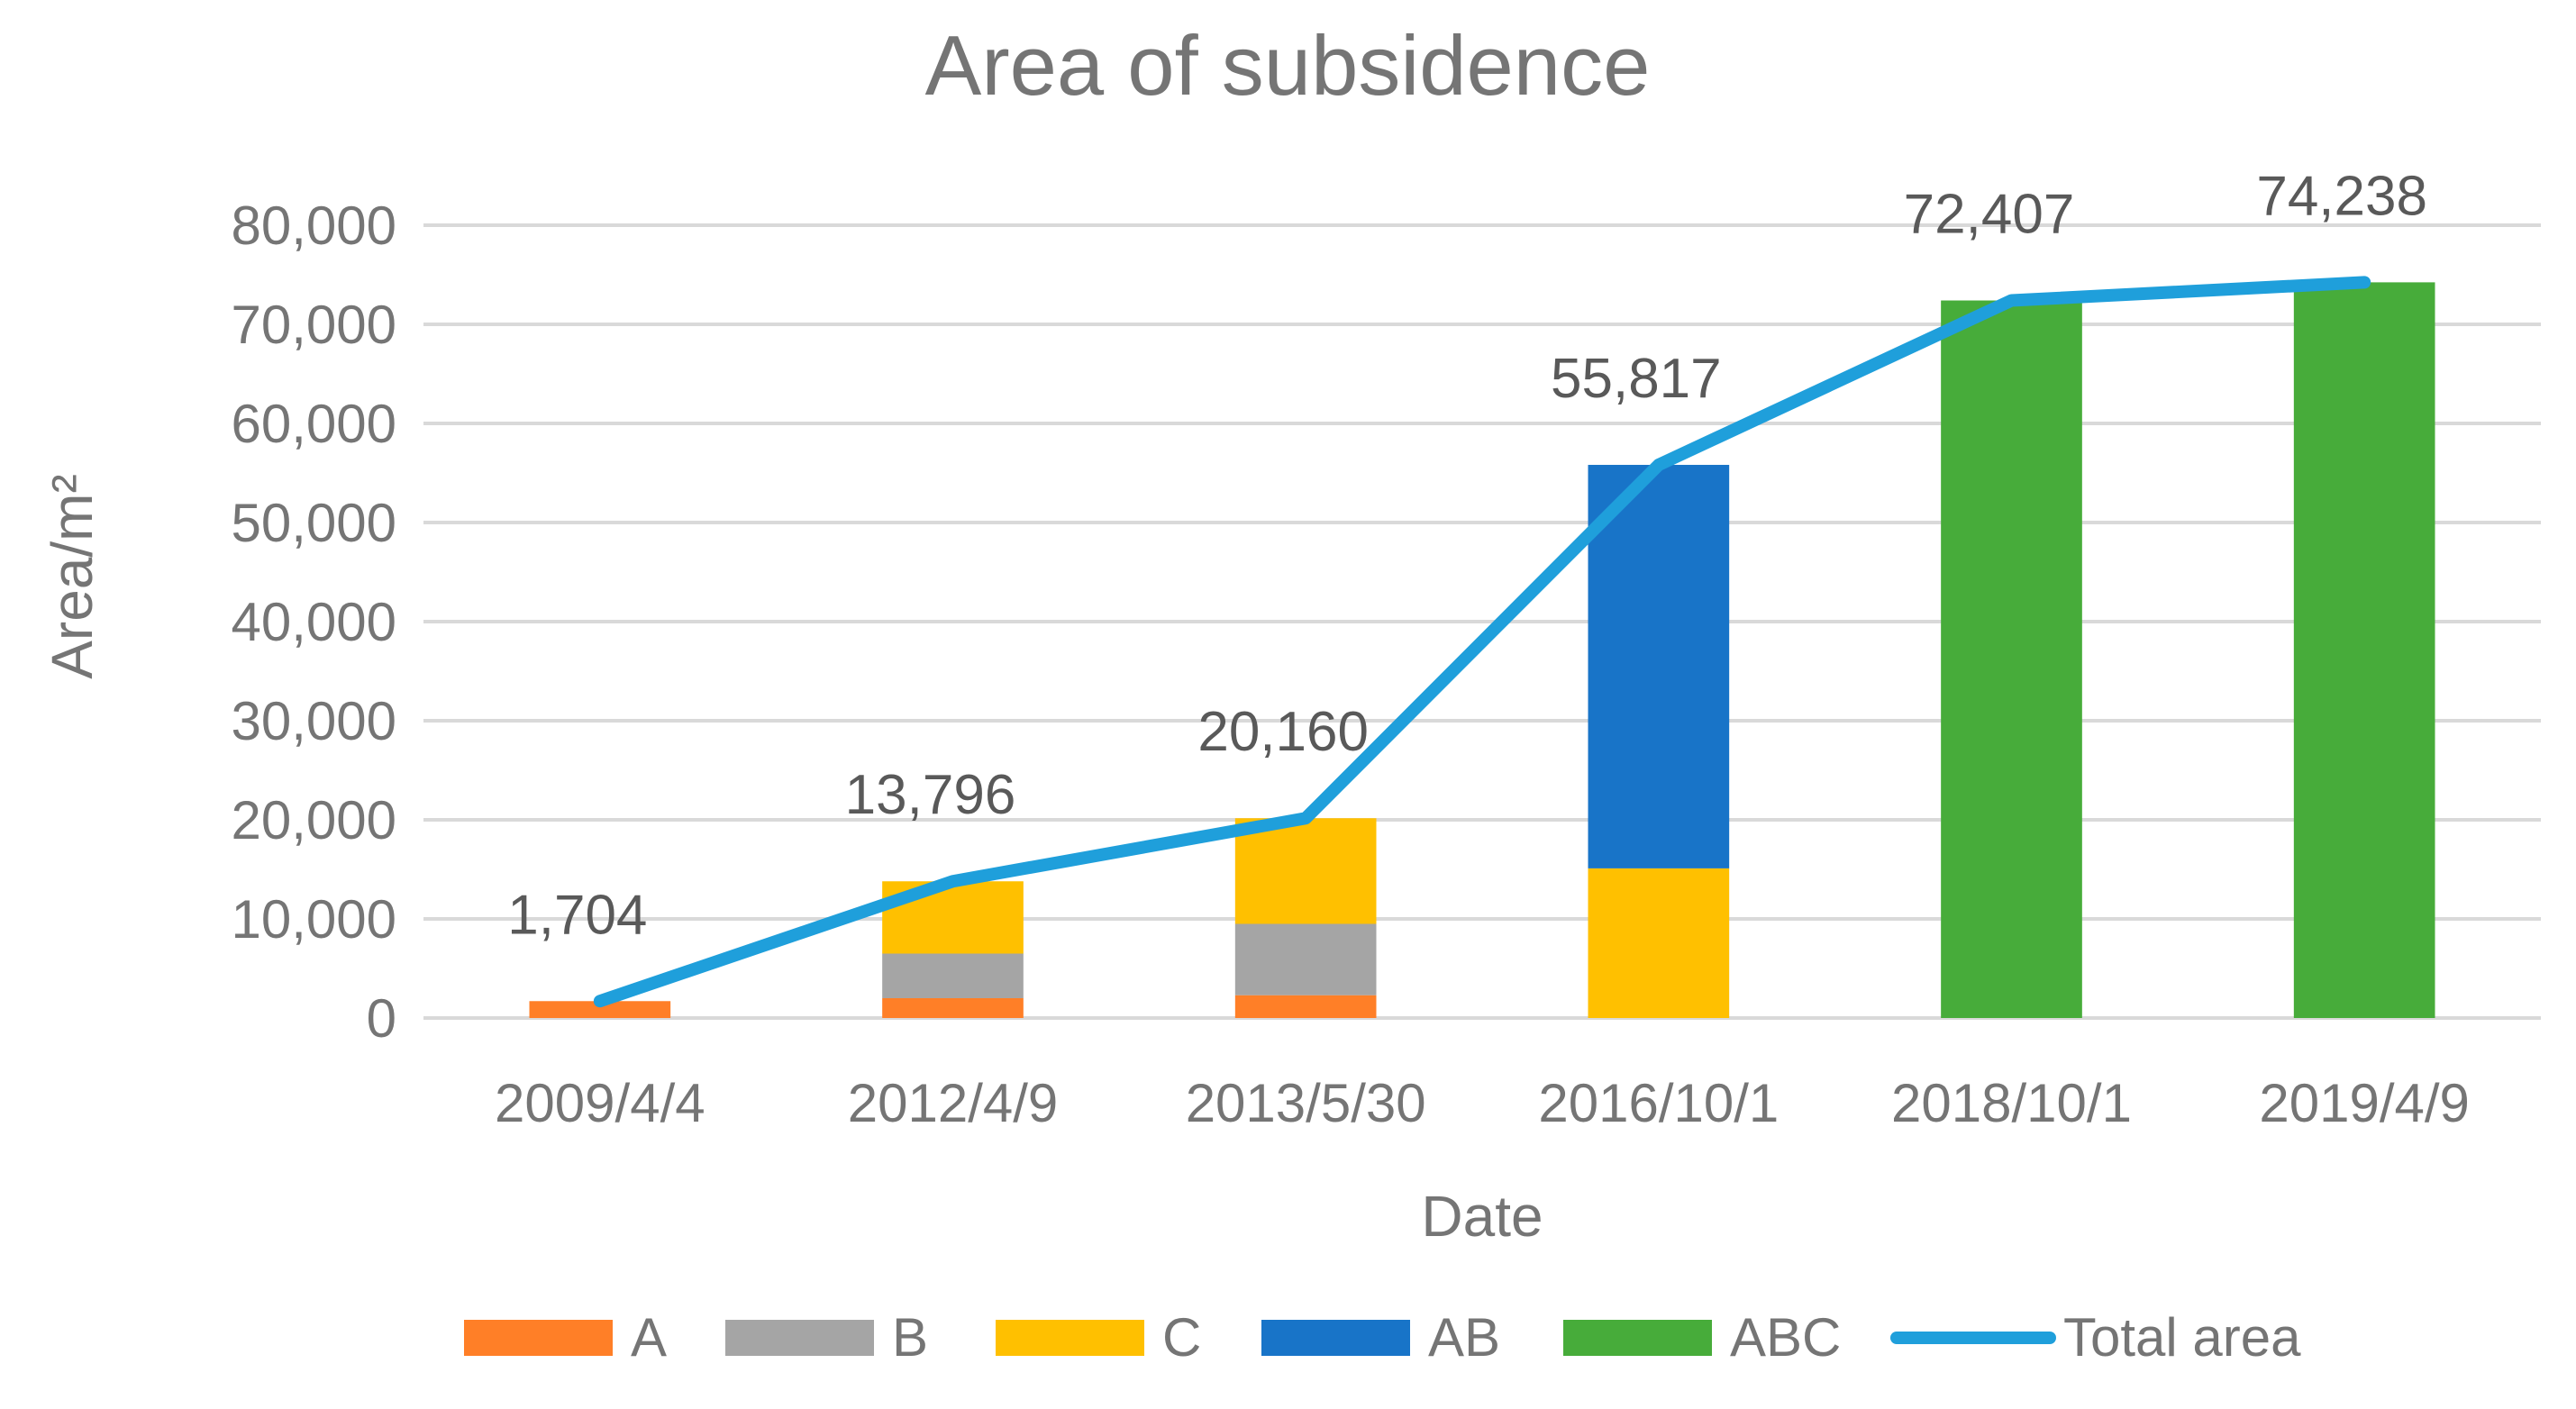 The width and height of the screenshot is (2576, 1409). I want to click on x-tick-label: 2018/10/1, so click(2011, 1103).